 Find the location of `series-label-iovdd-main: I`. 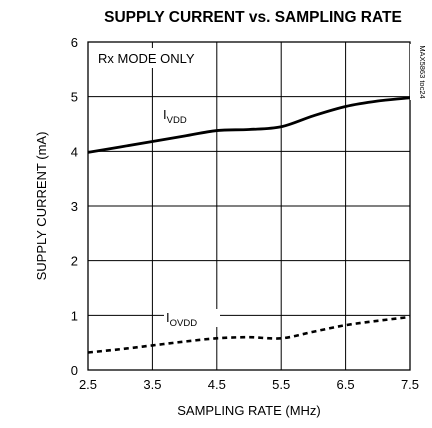

series-label-iovdd-main: I is located at coordinates (168, 317).